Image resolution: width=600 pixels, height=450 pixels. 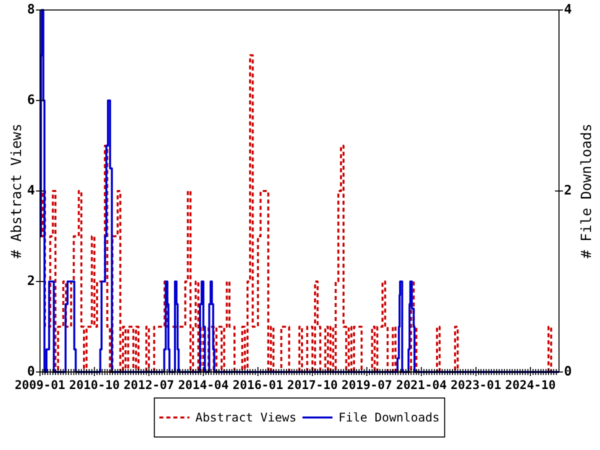 What do you see at coordinates (31, 100) in the screenshot?
I see `y-tick-label: 6` at bounding box center [31, 100].